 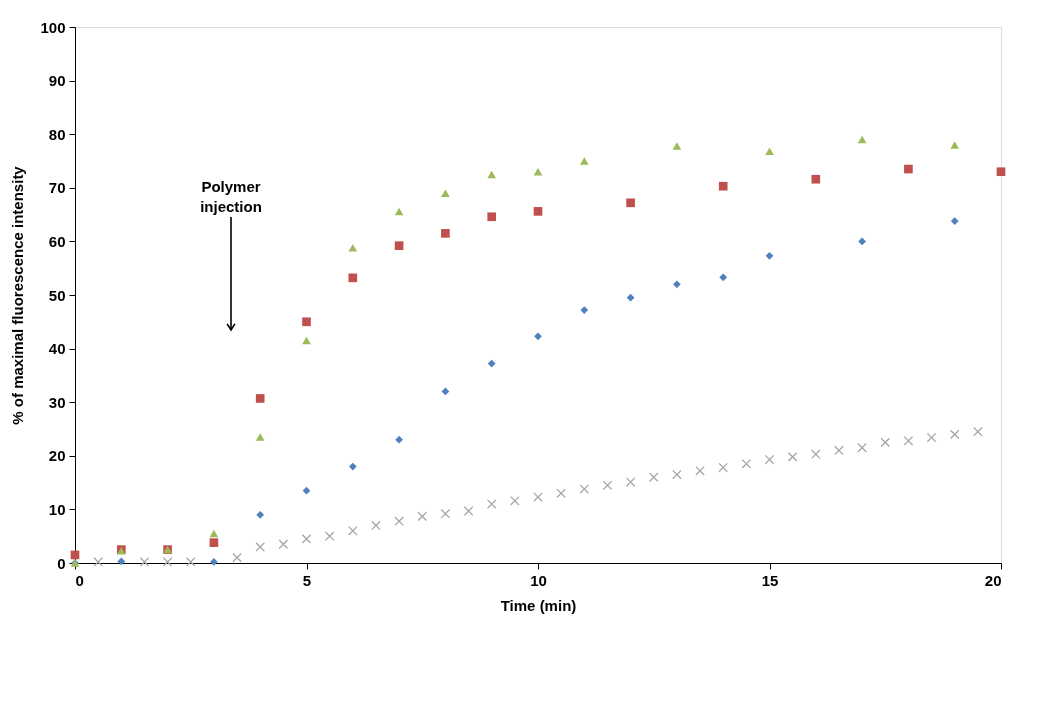 What do you see at coordinates (538, 605) in the screenshot?
I see `x-axis-title: Time (min)` at bounding box center [538, 605].